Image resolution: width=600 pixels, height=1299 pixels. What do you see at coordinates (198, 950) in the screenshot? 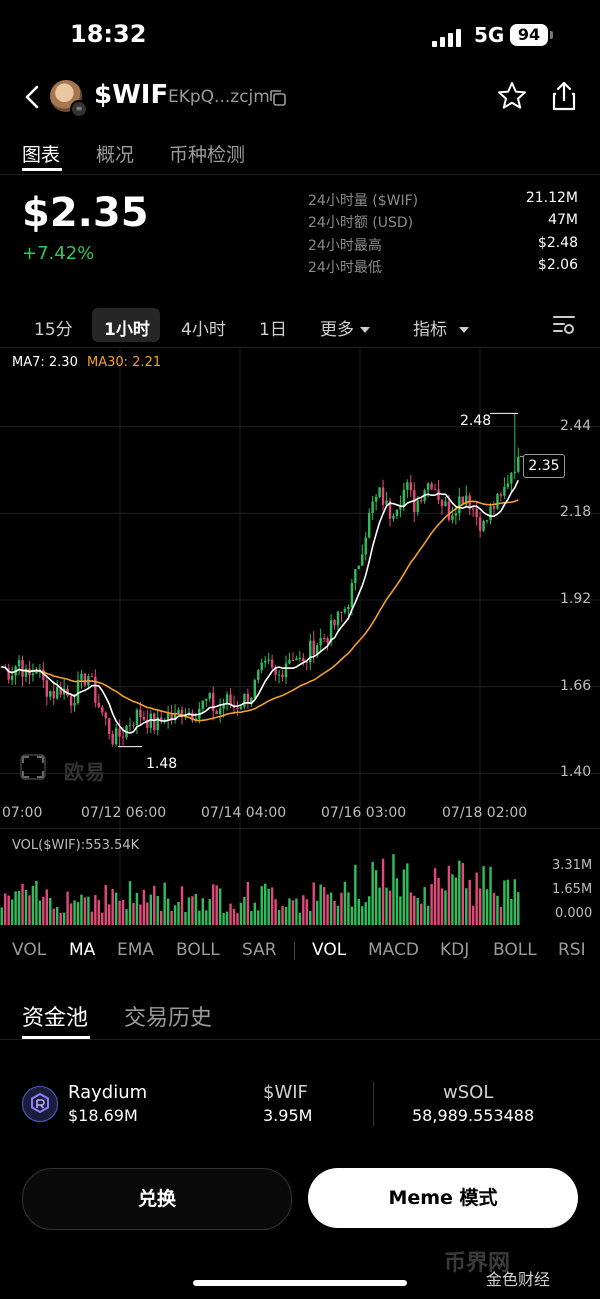
I see `indicator-boll: BOLL` at bounding box center [198, 950].